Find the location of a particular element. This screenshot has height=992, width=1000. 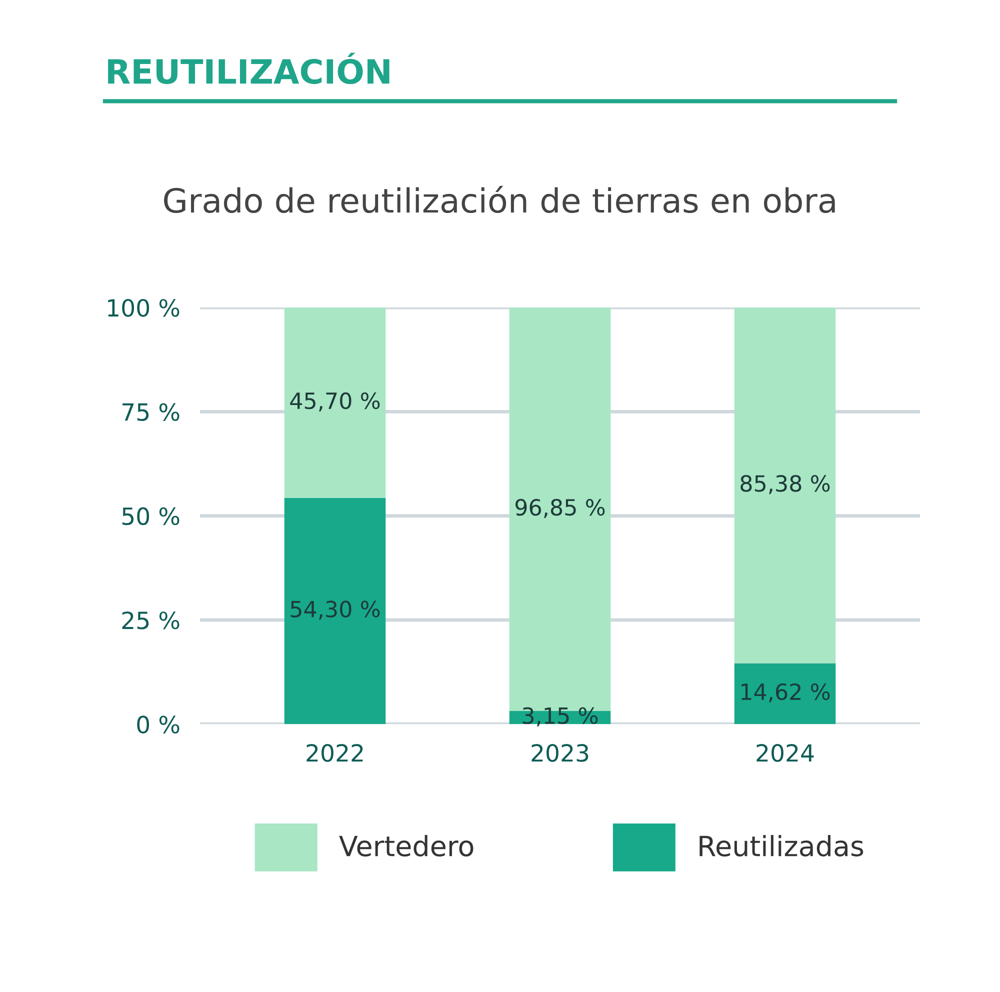

data-label: 45,70 % is located at coordinates (335, 402).